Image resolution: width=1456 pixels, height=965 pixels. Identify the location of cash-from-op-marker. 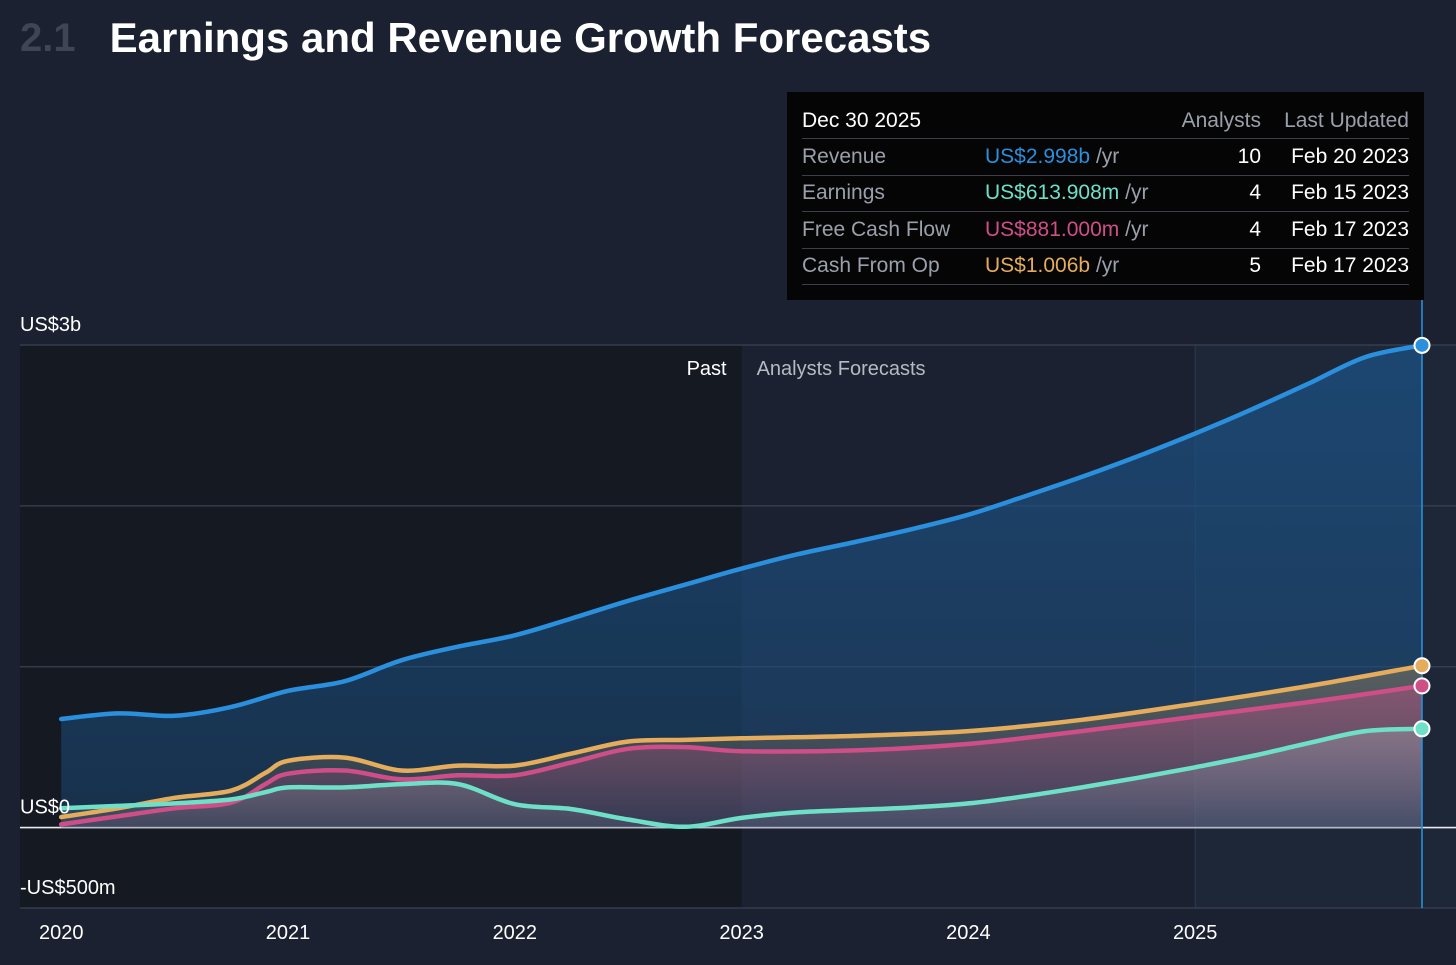
(1422, 666).